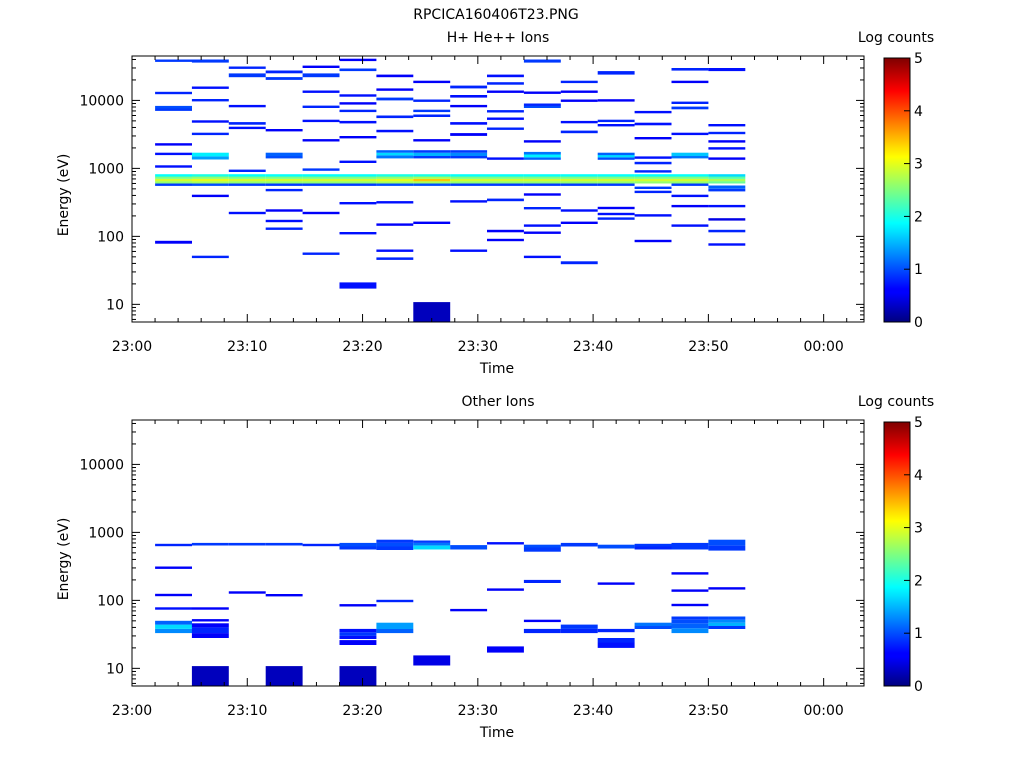 Image resolution: width=1024 pixels, height=768 pixels. Describe the element at coordinates (495, 15) in the screenshot. I see `figure-title: RPCICA160406T23.PNG` at that location.